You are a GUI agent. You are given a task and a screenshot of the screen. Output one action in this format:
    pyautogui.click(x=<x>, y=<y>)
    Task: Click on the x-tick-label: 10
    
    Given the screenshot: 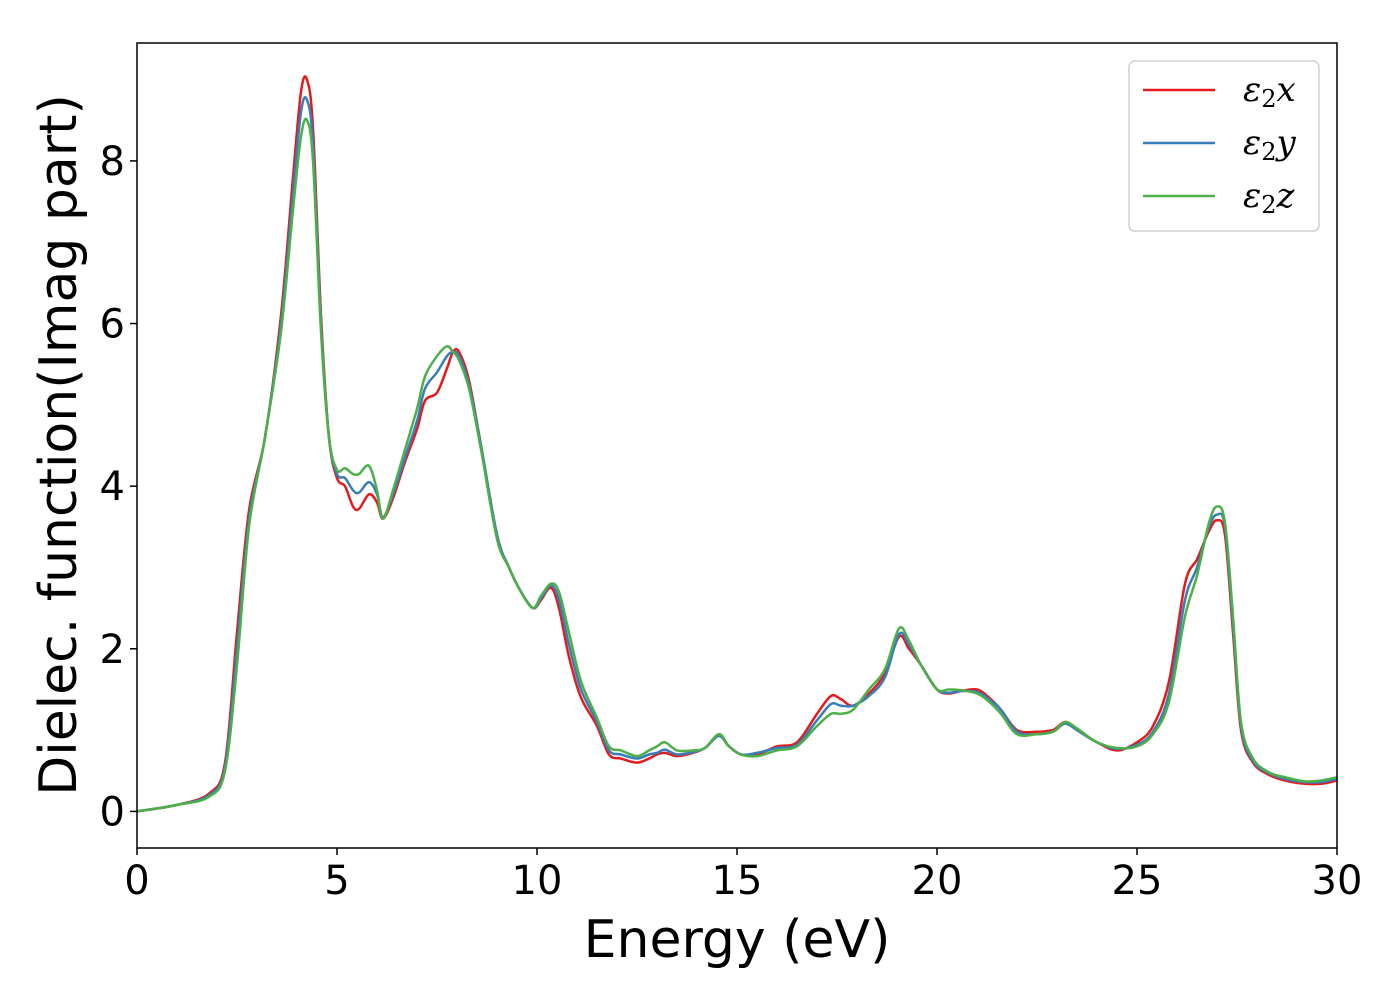 What is the action you would take?
    pyautogui.click(x=537, y=881)
    